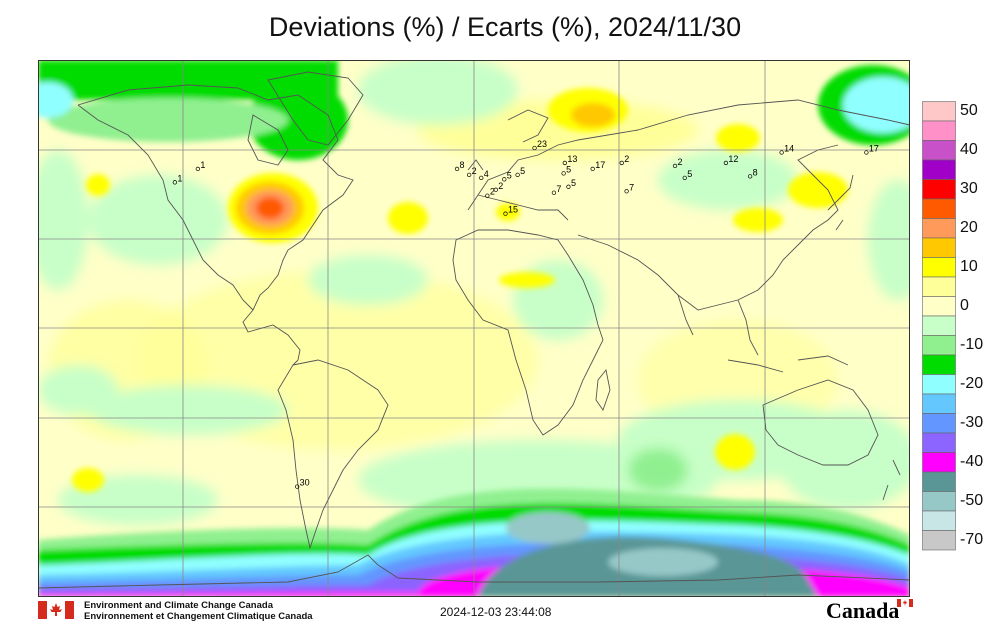 Image resolution: width=1000 pixels, height=625 pixels. I want to click on canada-flag-icon, so click(56, 610).